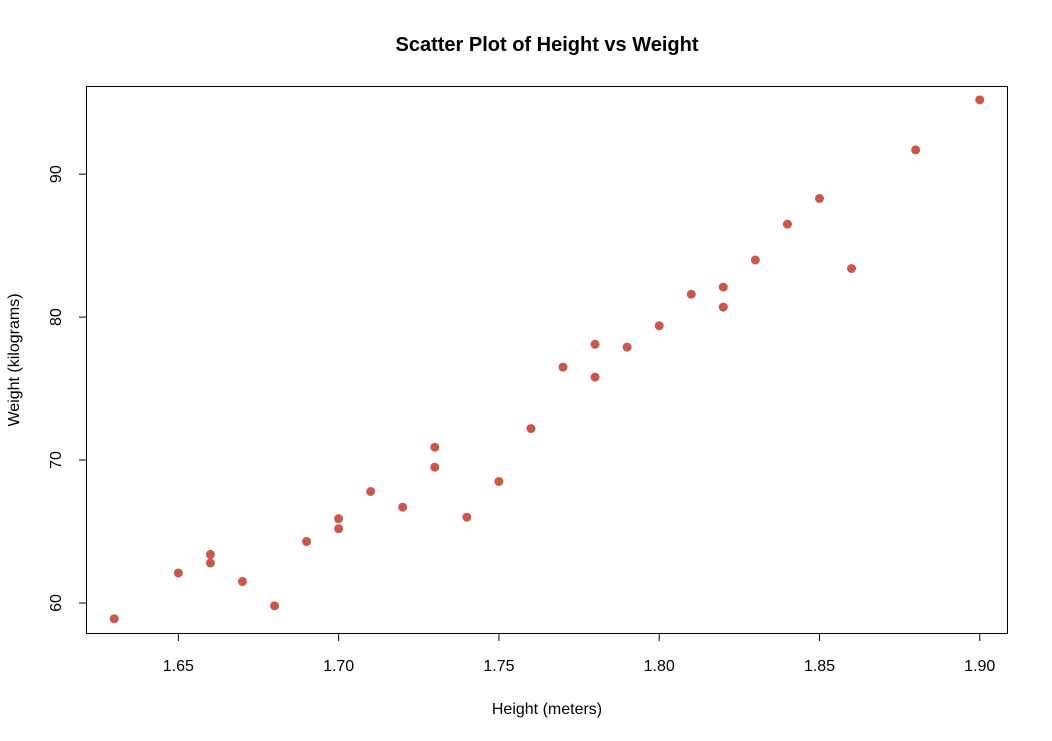 The height and width of the screenshot is (741, 1052). Describe the element at coordinates (14, 359) in the screenshot. I see `y-axis-label: Weight (kilograms)` at that location.